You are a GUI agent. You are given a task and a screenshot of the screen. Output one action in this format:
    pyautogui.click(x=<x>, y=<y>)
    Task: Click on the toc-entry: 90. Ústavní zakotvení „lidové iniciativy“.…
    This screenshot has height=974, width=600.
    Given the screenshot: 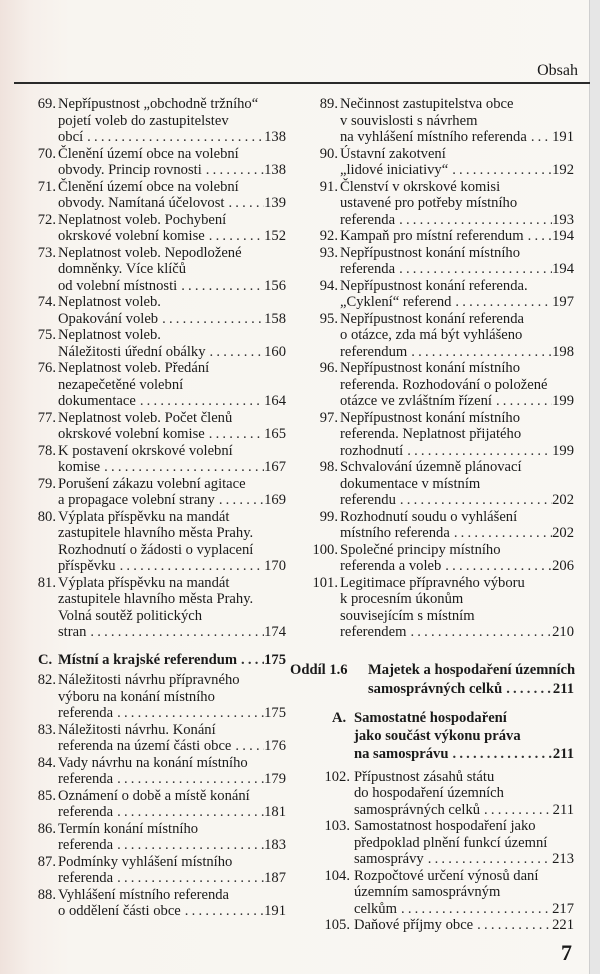 What is the action you would take?
    pyautogui.click(x=436, y=162)
    